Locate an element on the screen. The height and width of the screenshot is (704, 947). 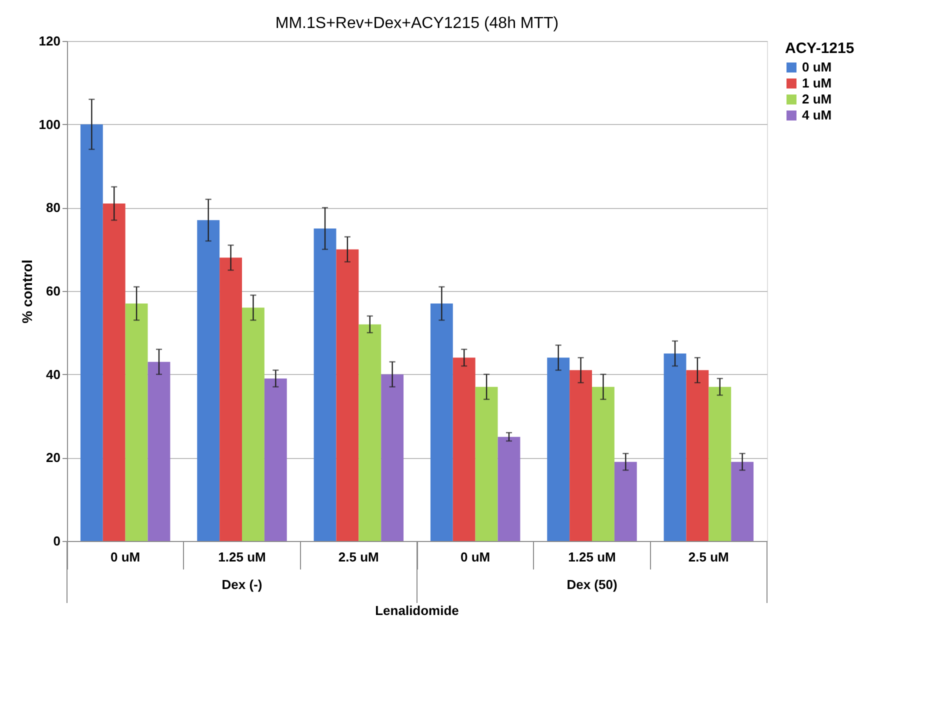
y-tick-label: 40 is located at coordinates (53, 374).